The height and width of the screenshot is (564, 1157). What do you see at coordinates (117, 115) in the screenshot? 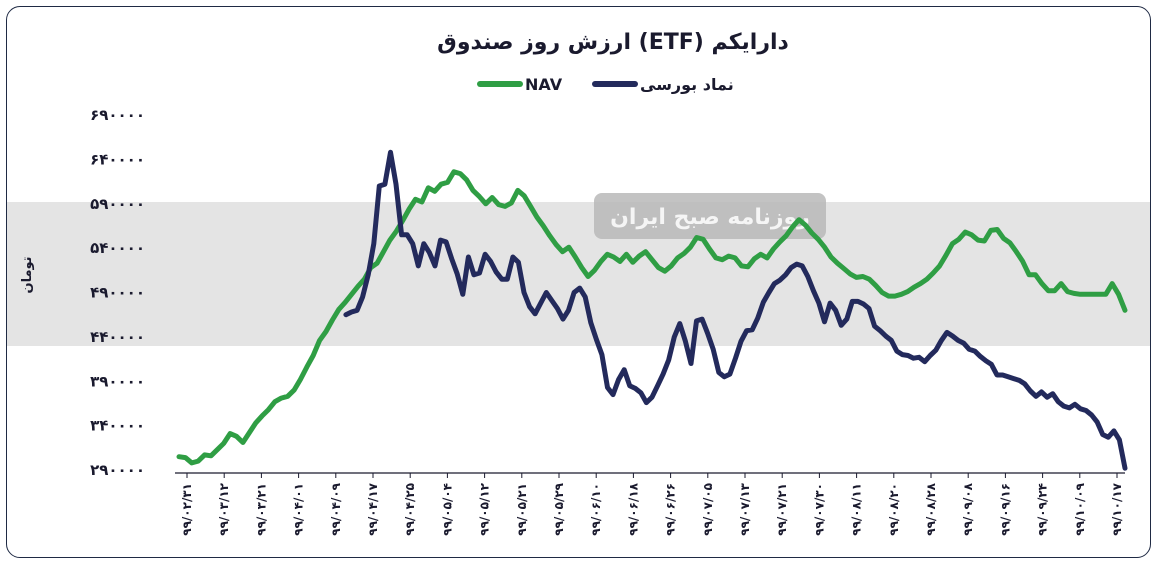
I see `y-tick-label: ۶۹۰۰۰۰` at bounding box center [117, 115].